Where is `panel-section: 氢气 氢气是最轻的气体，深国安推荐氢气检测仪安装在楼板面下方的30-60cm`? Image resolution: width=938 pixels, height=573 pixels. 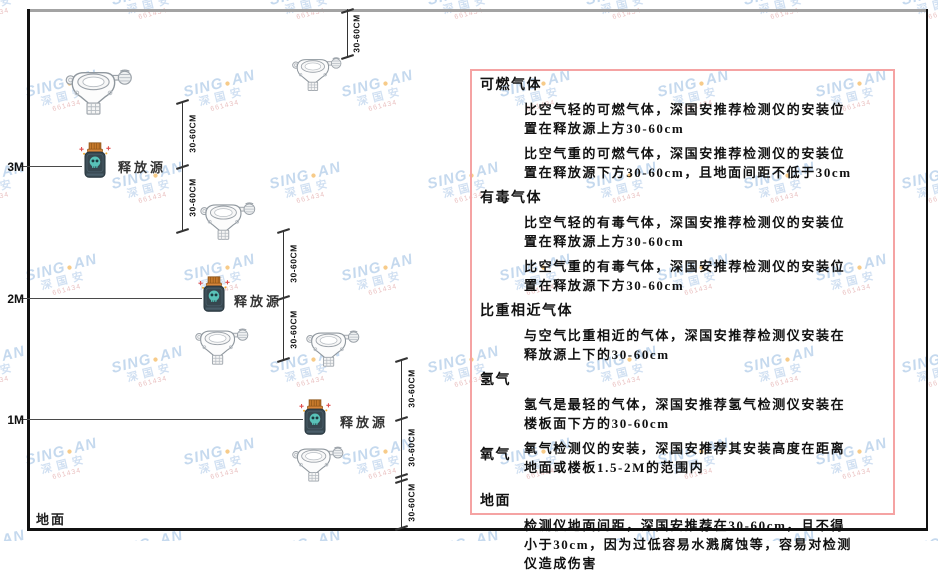 panel-section: 氢气 氢气是最轻的气体，深国安推荐氢气检测仪安装在楼板面下方的30-60cm is located at coordinates (680, 401).